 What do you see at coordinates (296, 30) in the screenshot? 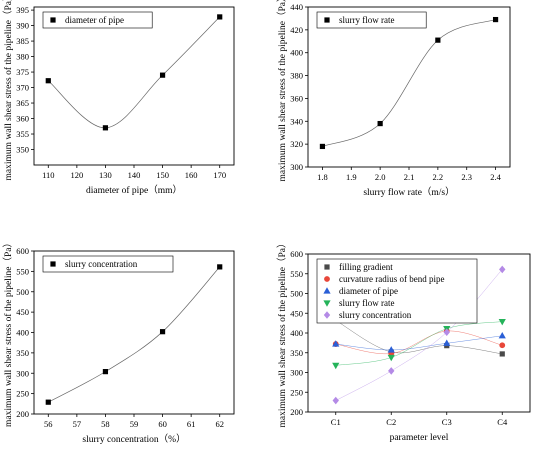
I see `y-tick-label: 420` at bounding box center [296, 30].